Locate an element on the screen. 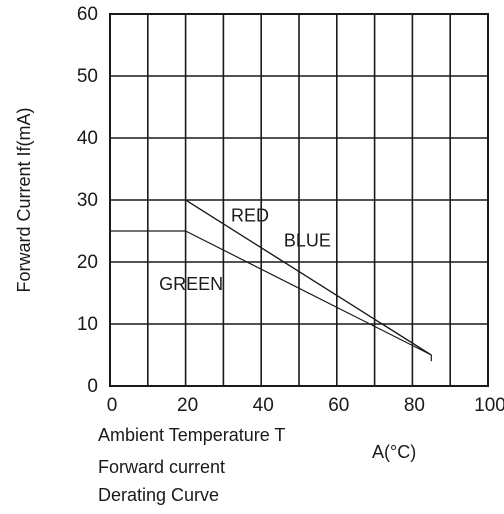 The image size is (504, 514). x-tick-label: 20 is located at coordinates (187, 405).